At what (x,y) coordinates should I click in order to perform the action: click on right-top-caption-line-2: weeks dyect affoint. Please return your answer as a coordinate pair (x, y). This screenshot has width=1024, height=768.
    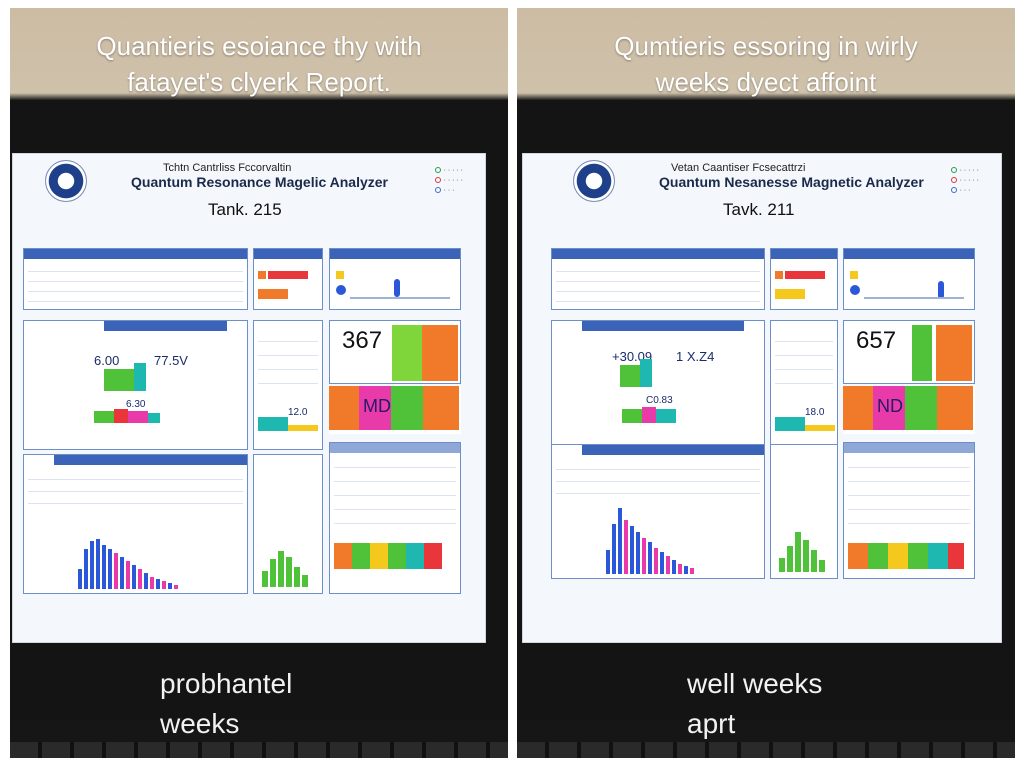
    Looking at the image, I should click on (766, 82).